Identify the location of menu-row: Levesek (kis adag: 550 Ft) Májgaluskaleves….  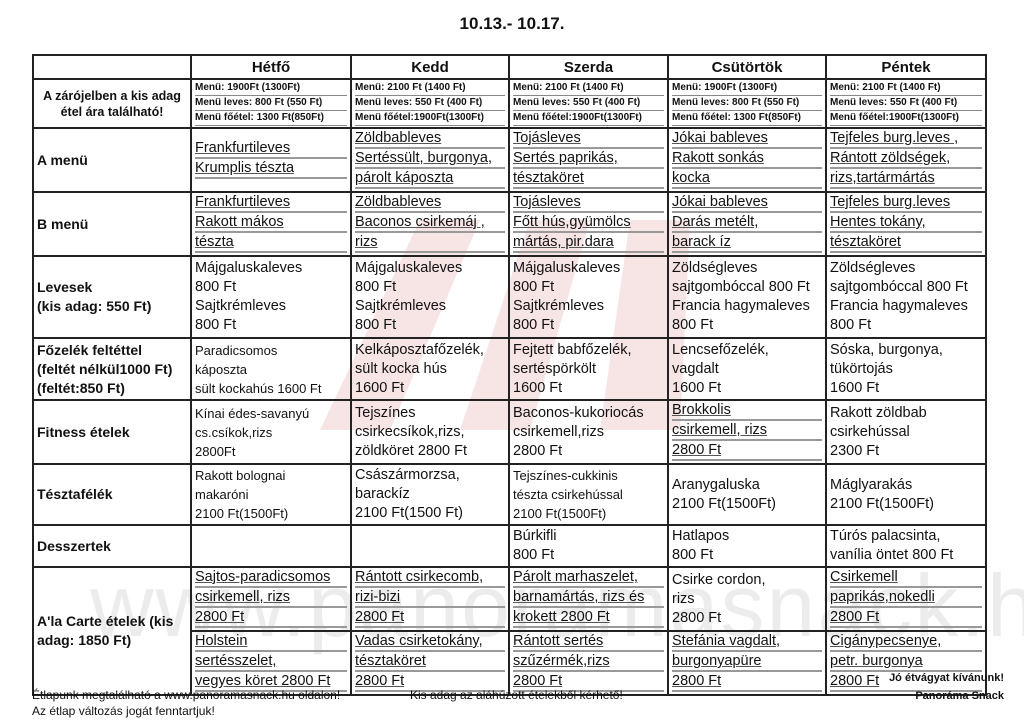
(509, 297).